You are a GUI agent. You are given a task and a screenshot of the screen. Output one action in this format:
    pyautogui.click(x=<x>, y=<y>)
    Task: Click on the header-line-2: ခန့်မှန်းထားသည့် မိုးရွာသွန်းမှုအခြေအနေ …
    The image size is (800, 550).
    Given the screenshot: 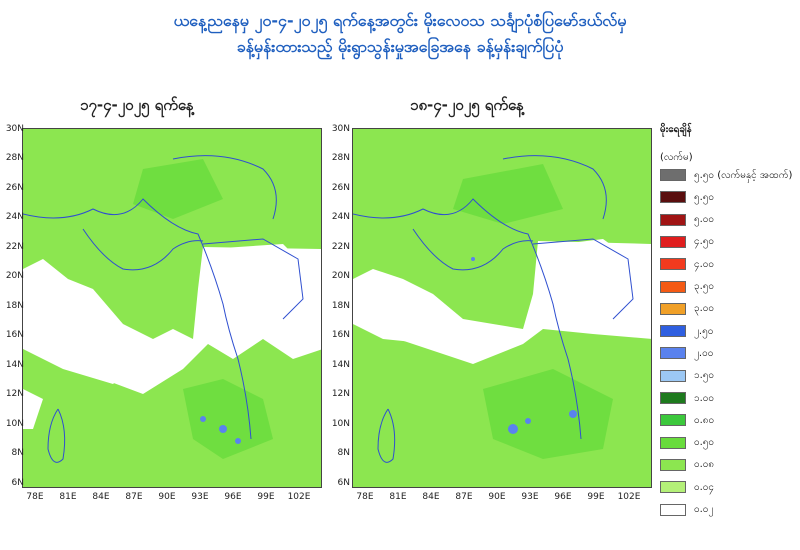 What is the action you would take?
    pyautogui.click(x=400, y=46)
    